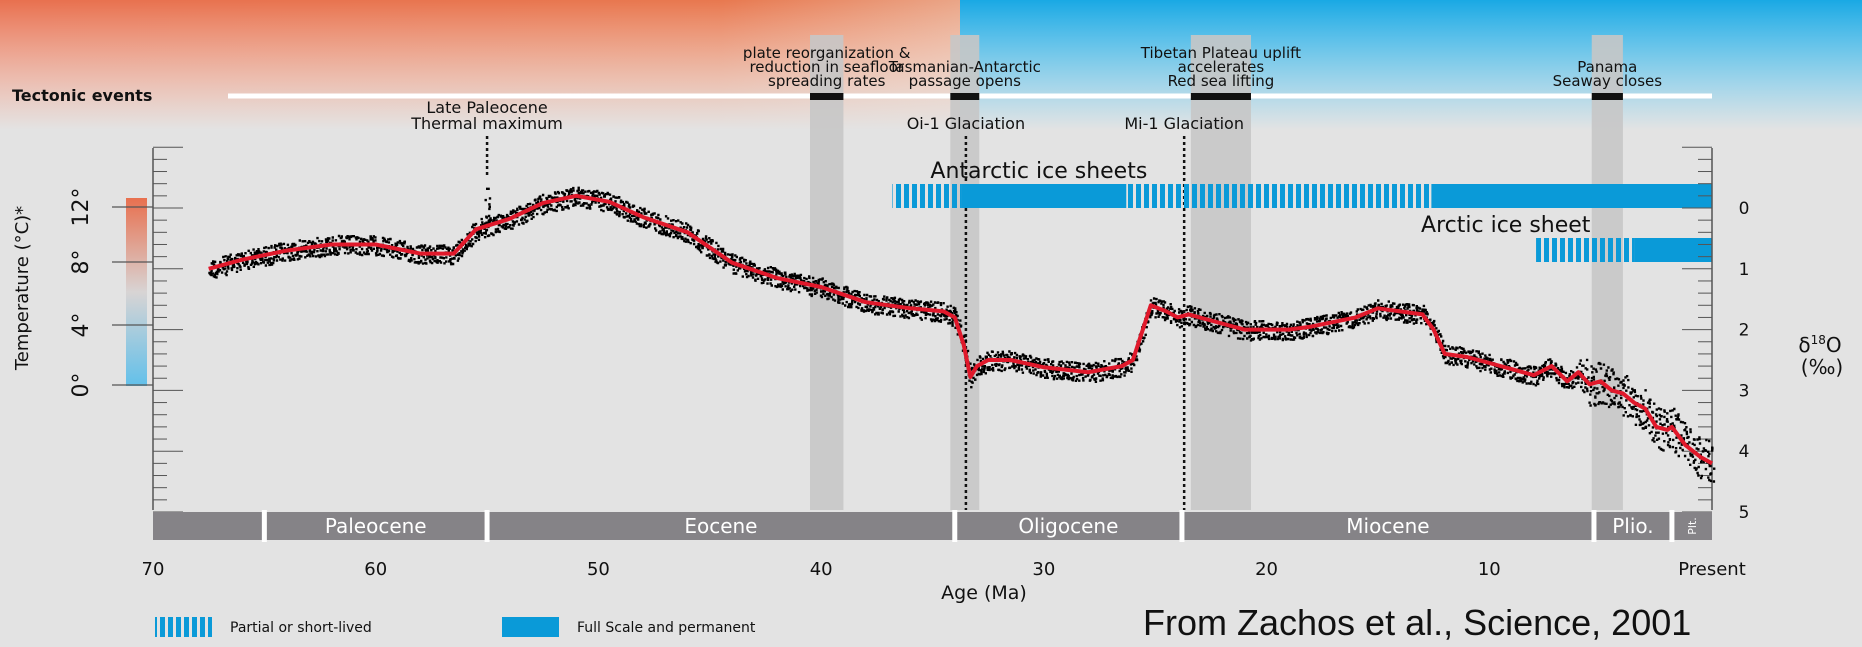 Image resolution: width=1862 pixels, height=647 pixels. I want to click on right-tick-label-4: 4, so click(1744, 452).